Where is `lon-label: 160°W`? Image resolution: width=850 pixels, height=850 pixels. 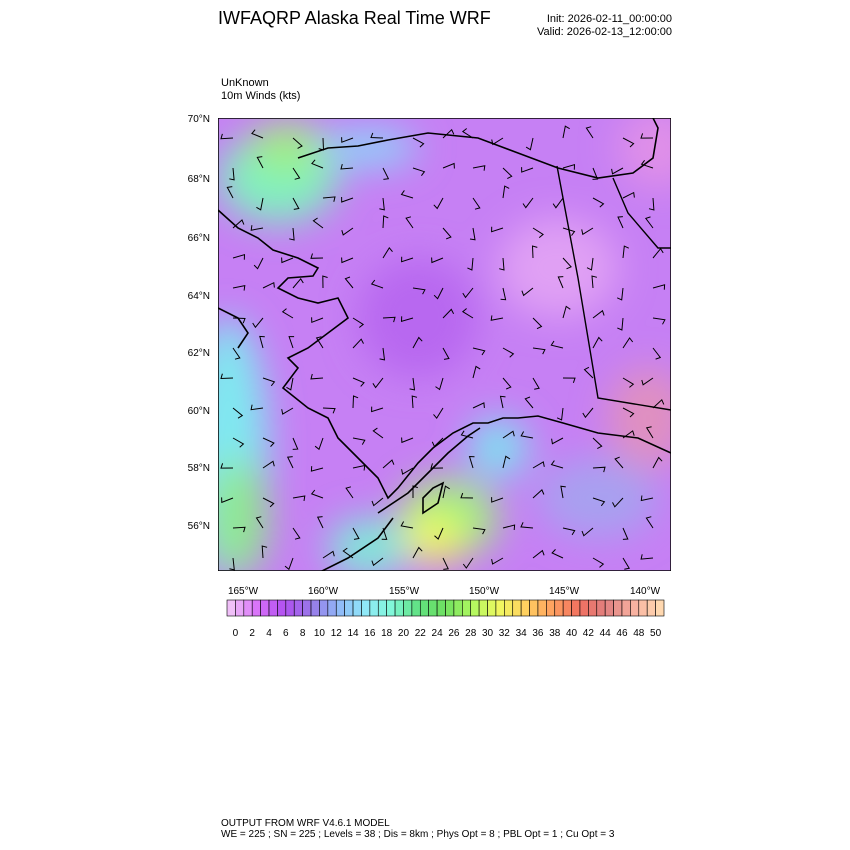 lon-label: 160°W is located at coordinates (323, 591).